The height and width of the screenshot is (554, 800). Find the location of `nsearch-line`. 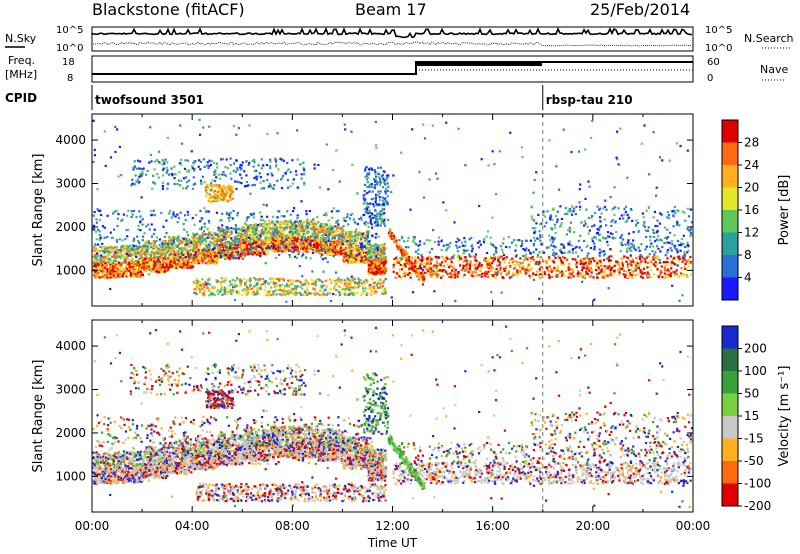

nsearch-line is located at coordinates (392, 44).